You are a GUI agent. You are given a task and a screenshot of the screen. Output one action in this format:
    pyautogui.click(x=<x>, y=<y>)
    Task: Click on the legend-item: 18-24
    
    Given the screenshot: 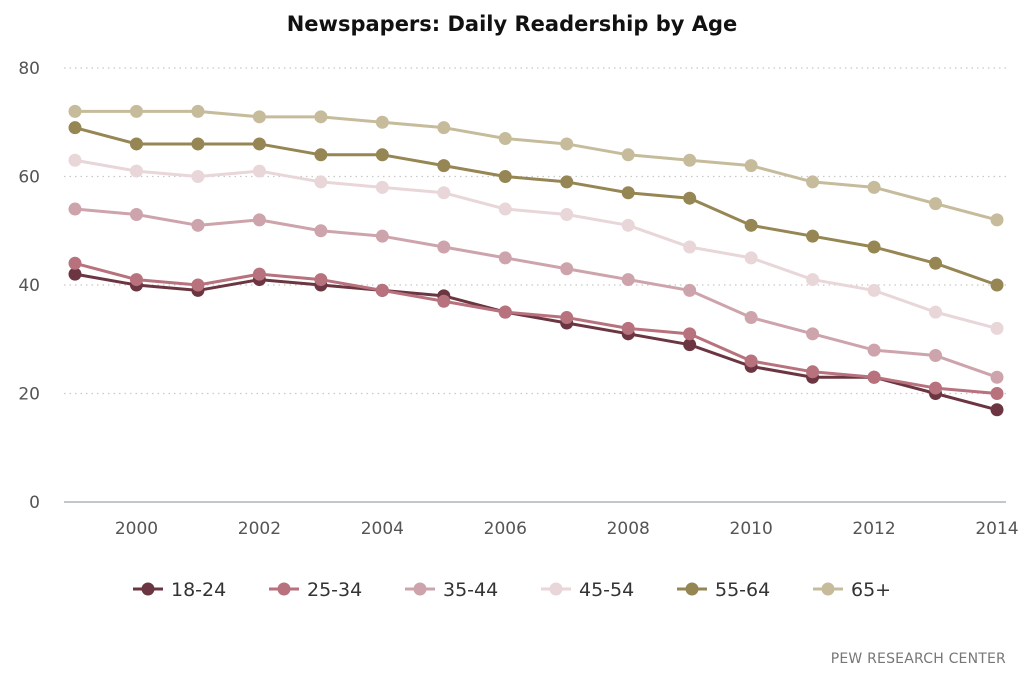 What is the action you would take?
    pyautogui.click(x=179, y=590)
    